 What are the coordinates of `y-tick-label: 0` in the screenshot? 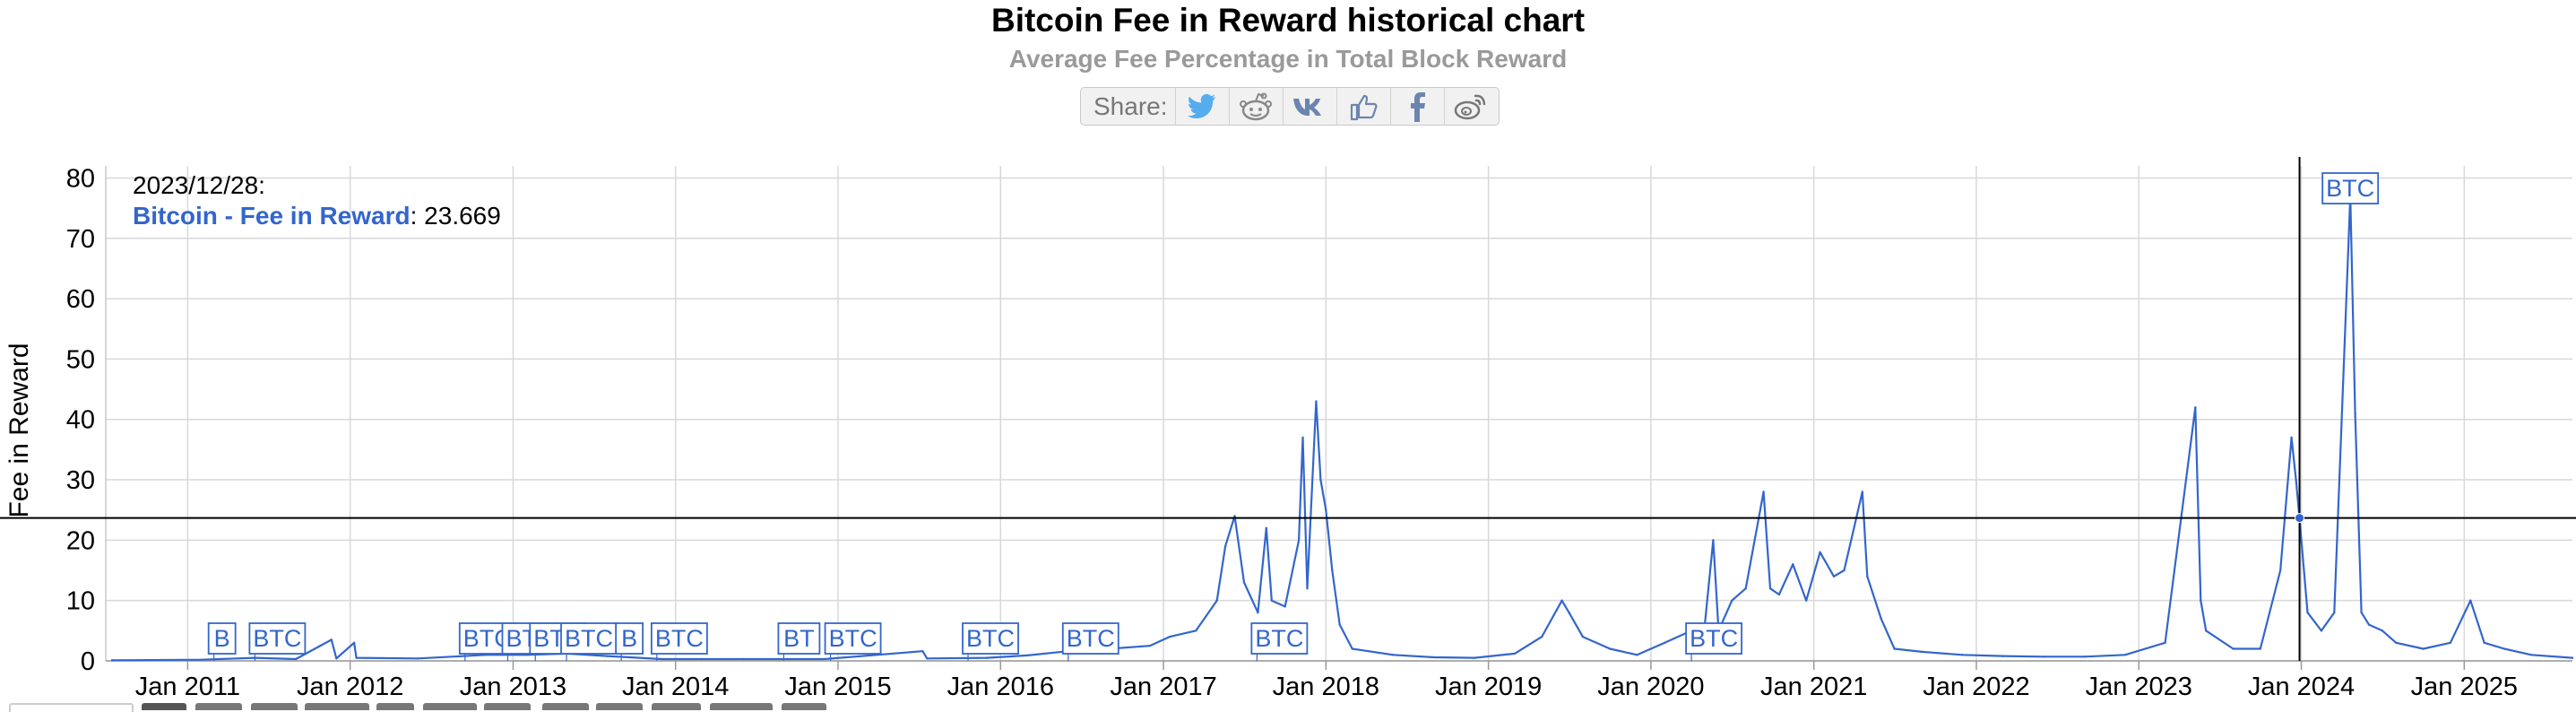 It's located at (88, 661).